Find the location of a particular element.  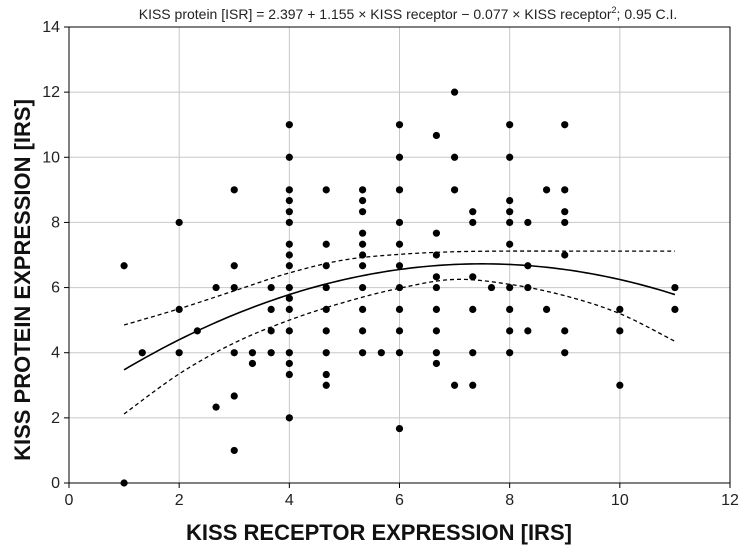

chart-title-superscript: 2 is located at coordinates (614, 10).